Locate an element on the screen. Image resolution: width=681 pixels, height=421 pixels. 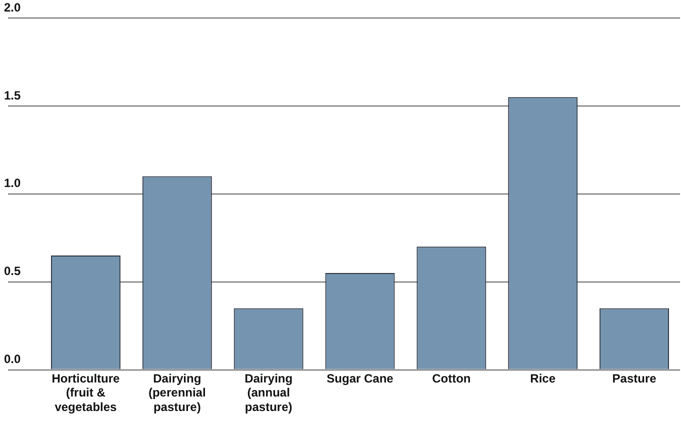
x-tick-label: Sugar Cane is located at coordinates (360, 378).